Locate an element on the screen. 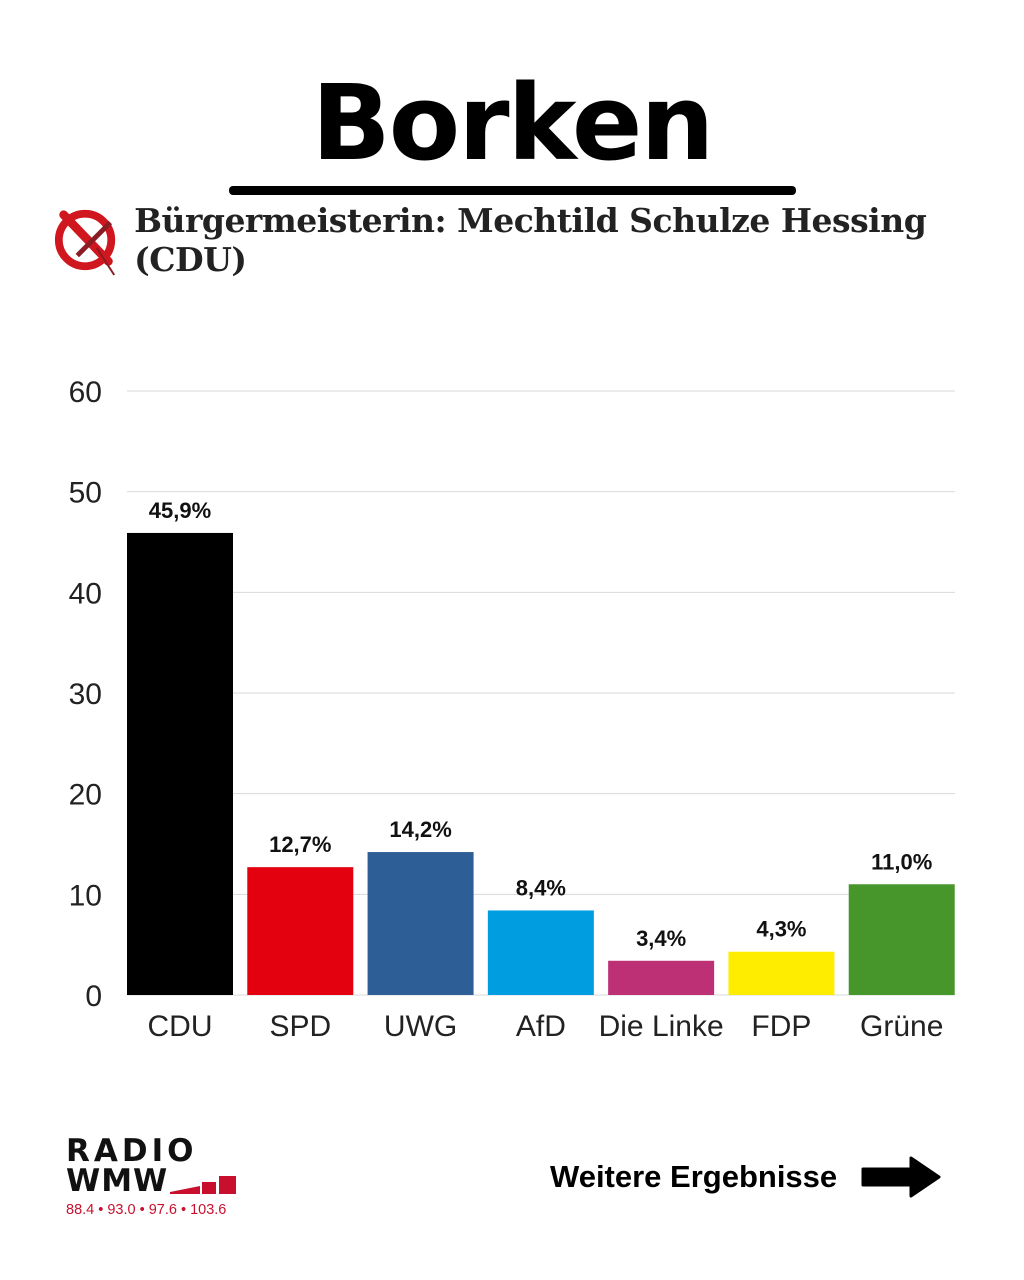  x-tick-label: AfD is located at coordinates (541, 1026).